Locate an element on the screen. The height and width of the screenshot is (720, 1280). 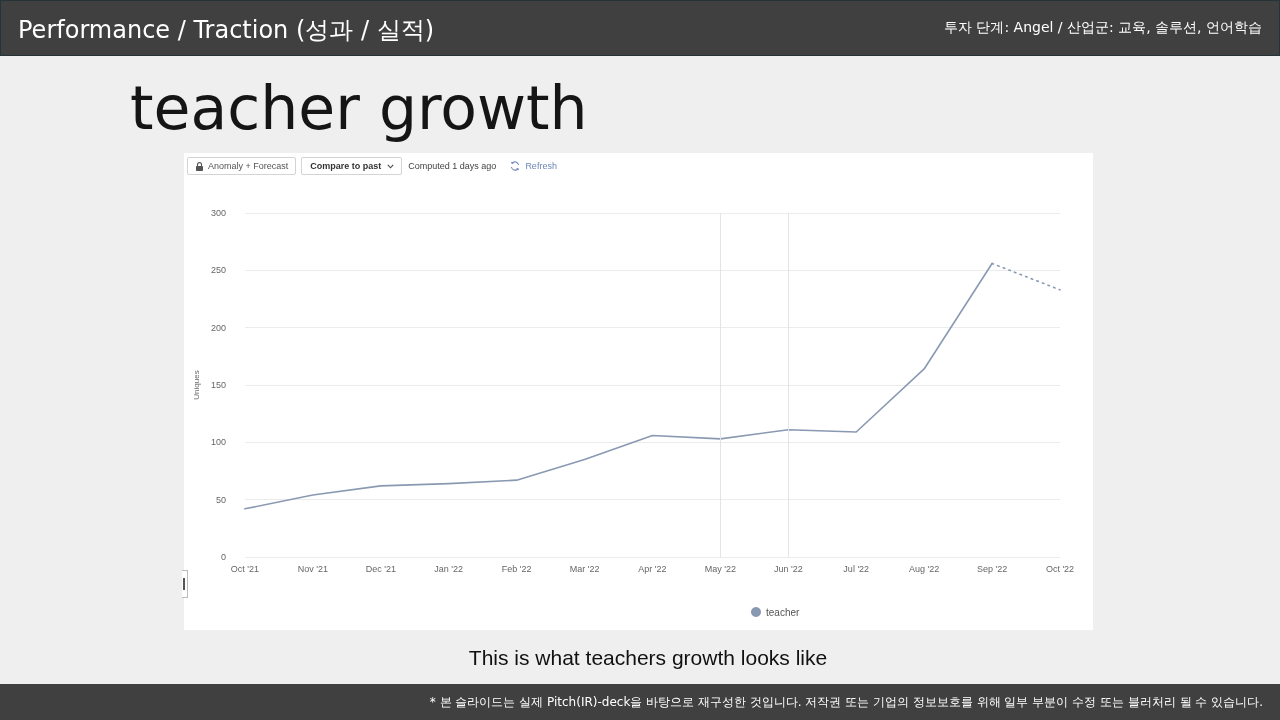
y-tick-label: 100 is located at coordinates (218, 442).